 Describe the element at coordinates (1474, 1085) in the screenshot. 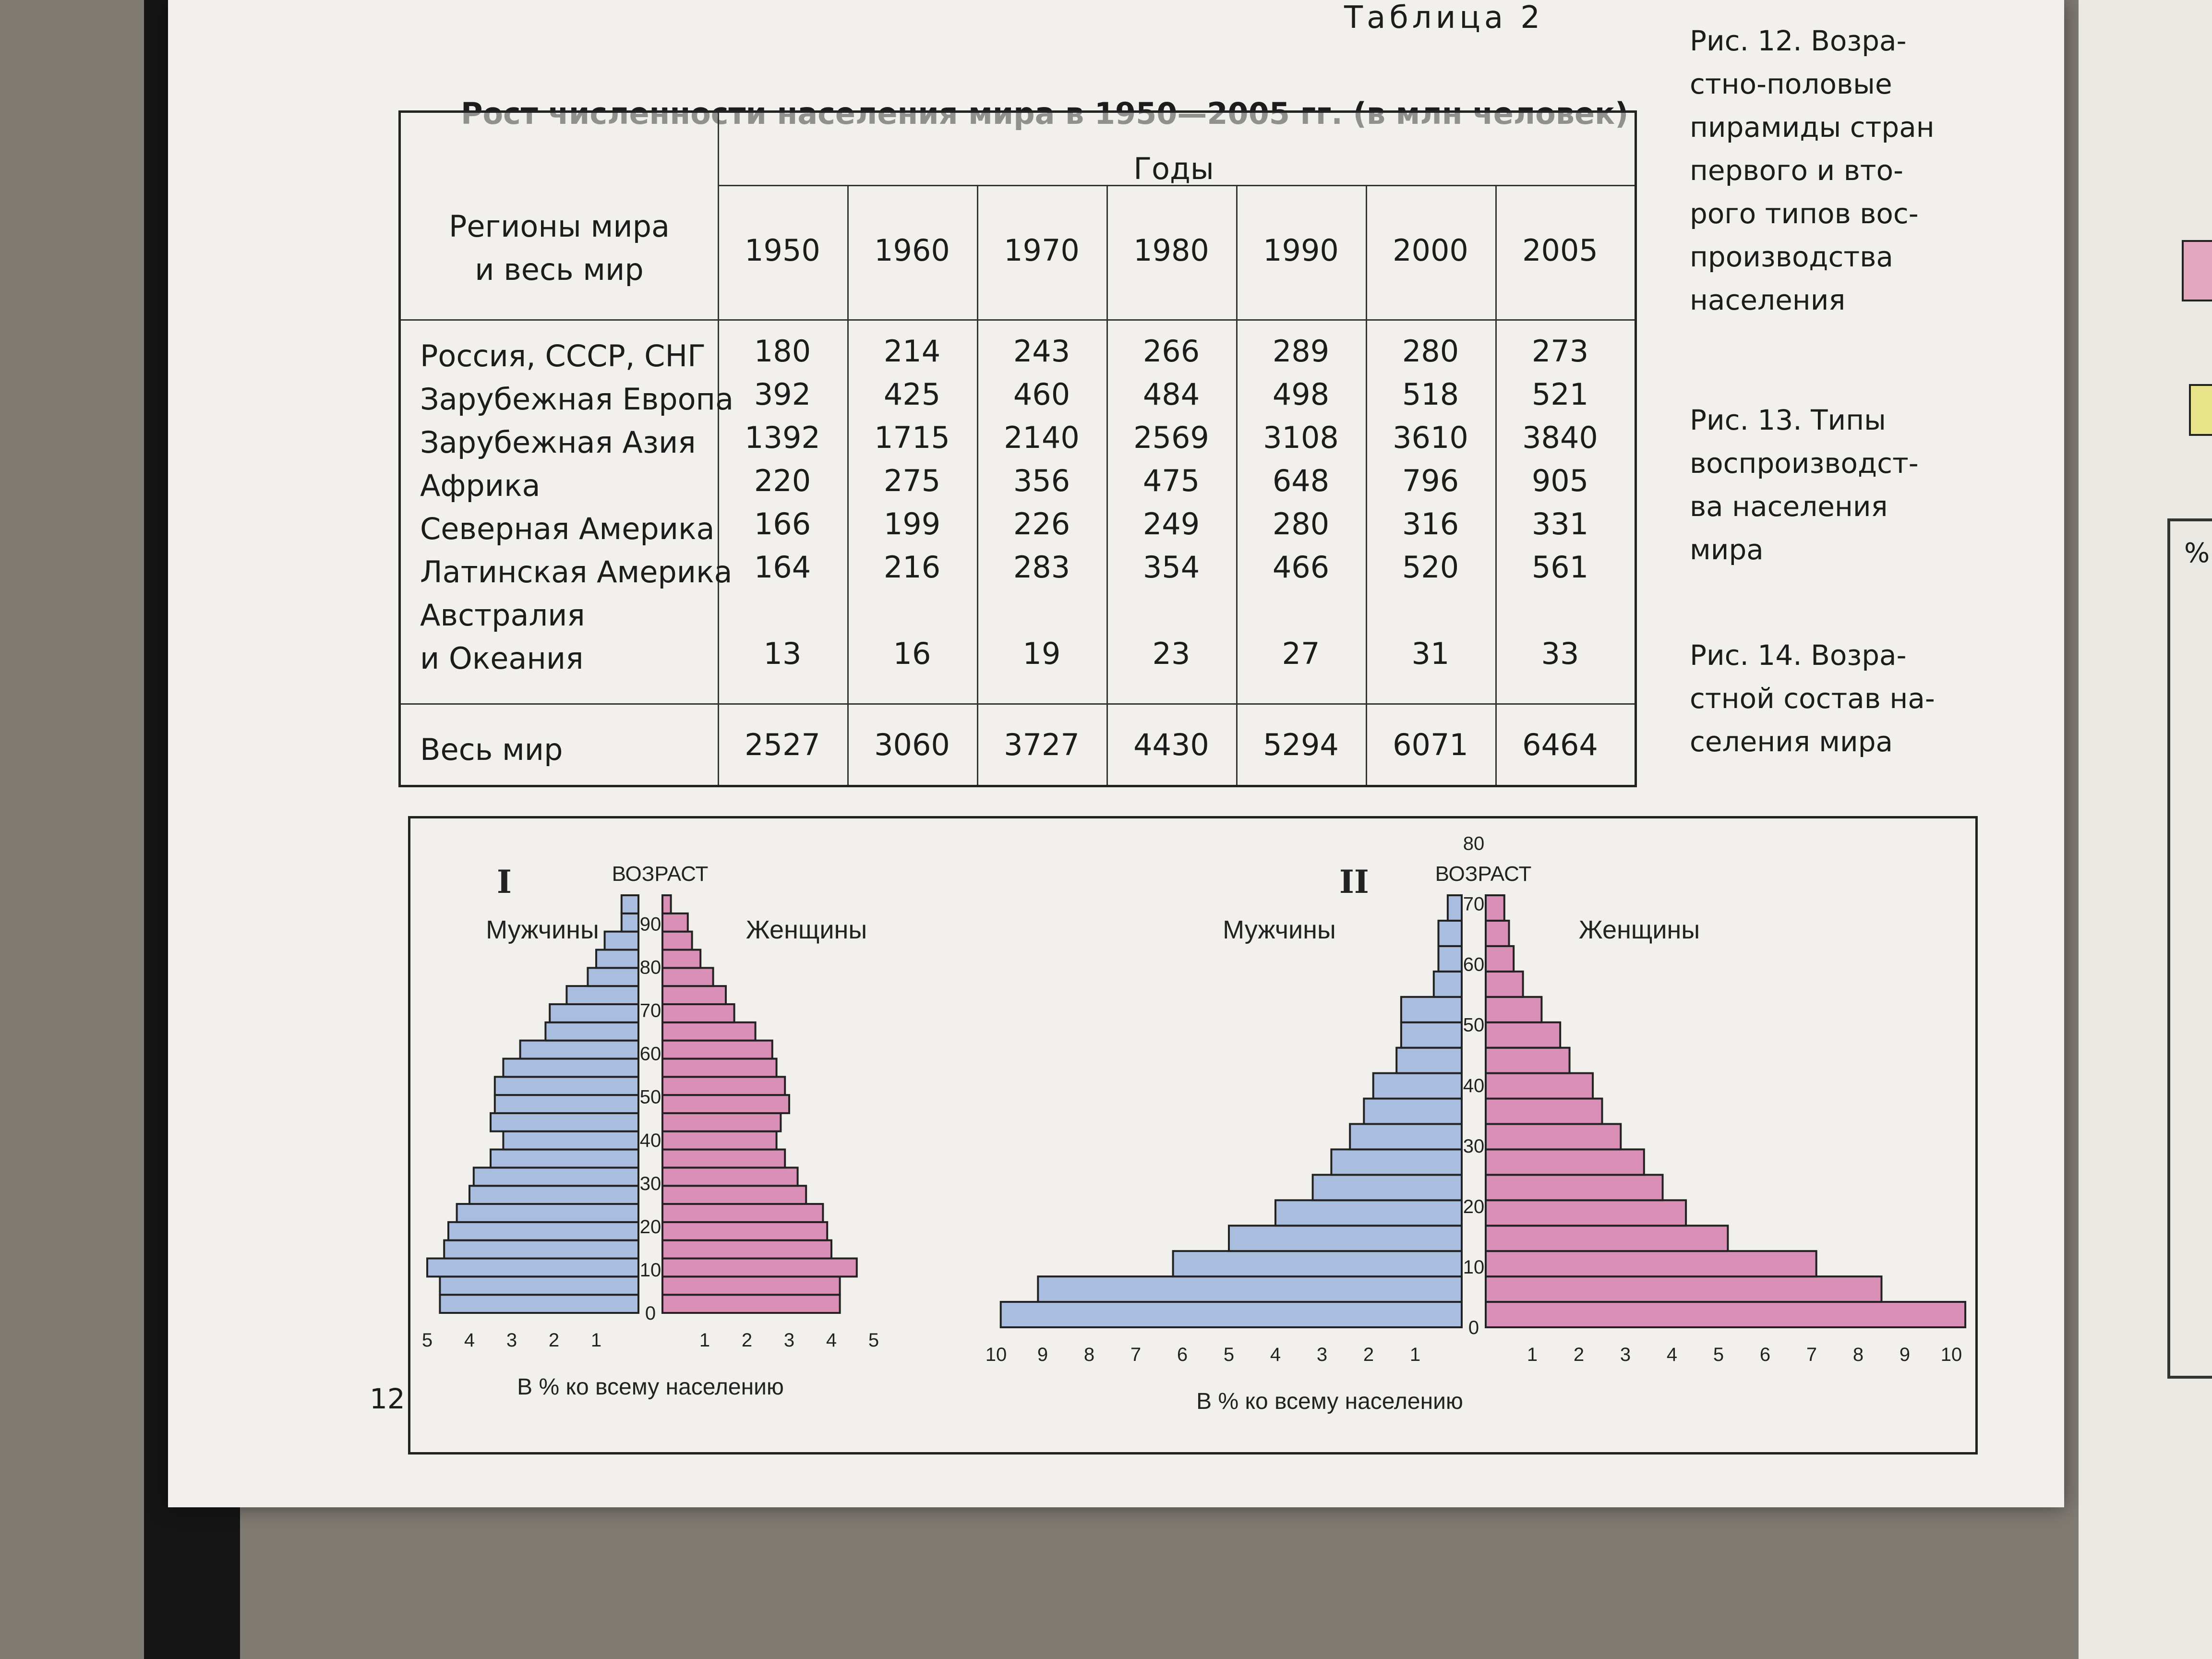

I see `age-tick-label: 40` at that location.